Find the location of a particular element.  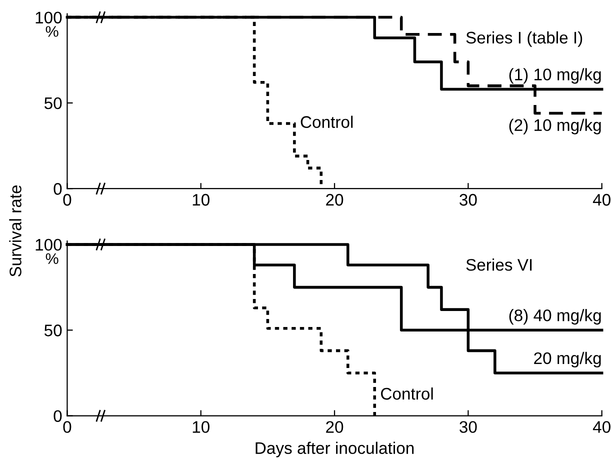

y-axis-title: Survival rate is located at coordinates (15, 231).